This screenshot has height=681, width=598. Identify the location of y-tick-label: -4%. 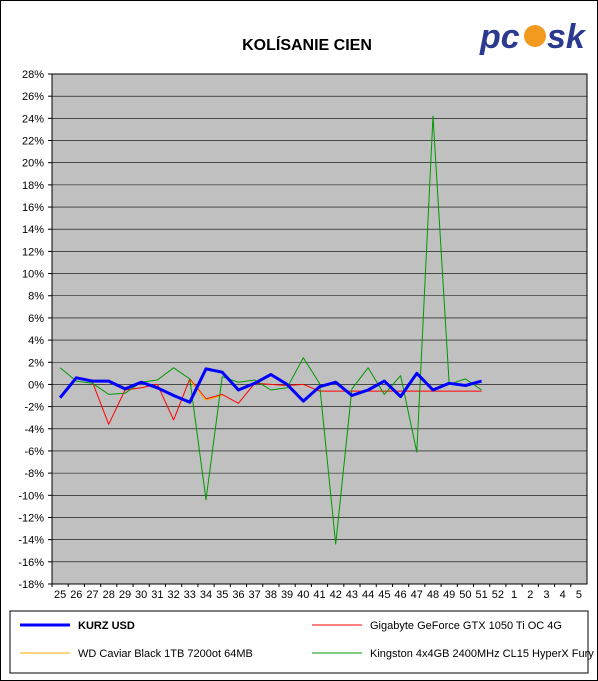
(34, 430).